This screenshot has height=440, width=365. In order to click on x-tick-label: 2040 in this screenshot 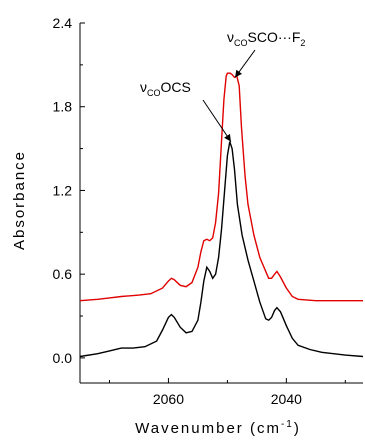, I will do `click(286, 399)`.